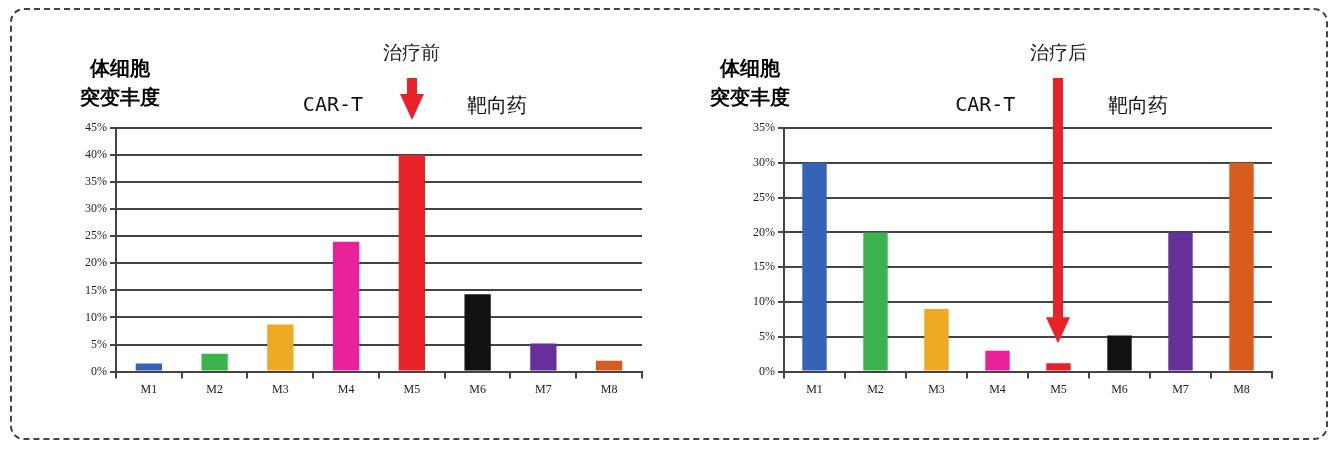  I want to click on chart-title: 治疗后, so click(1058, 52).